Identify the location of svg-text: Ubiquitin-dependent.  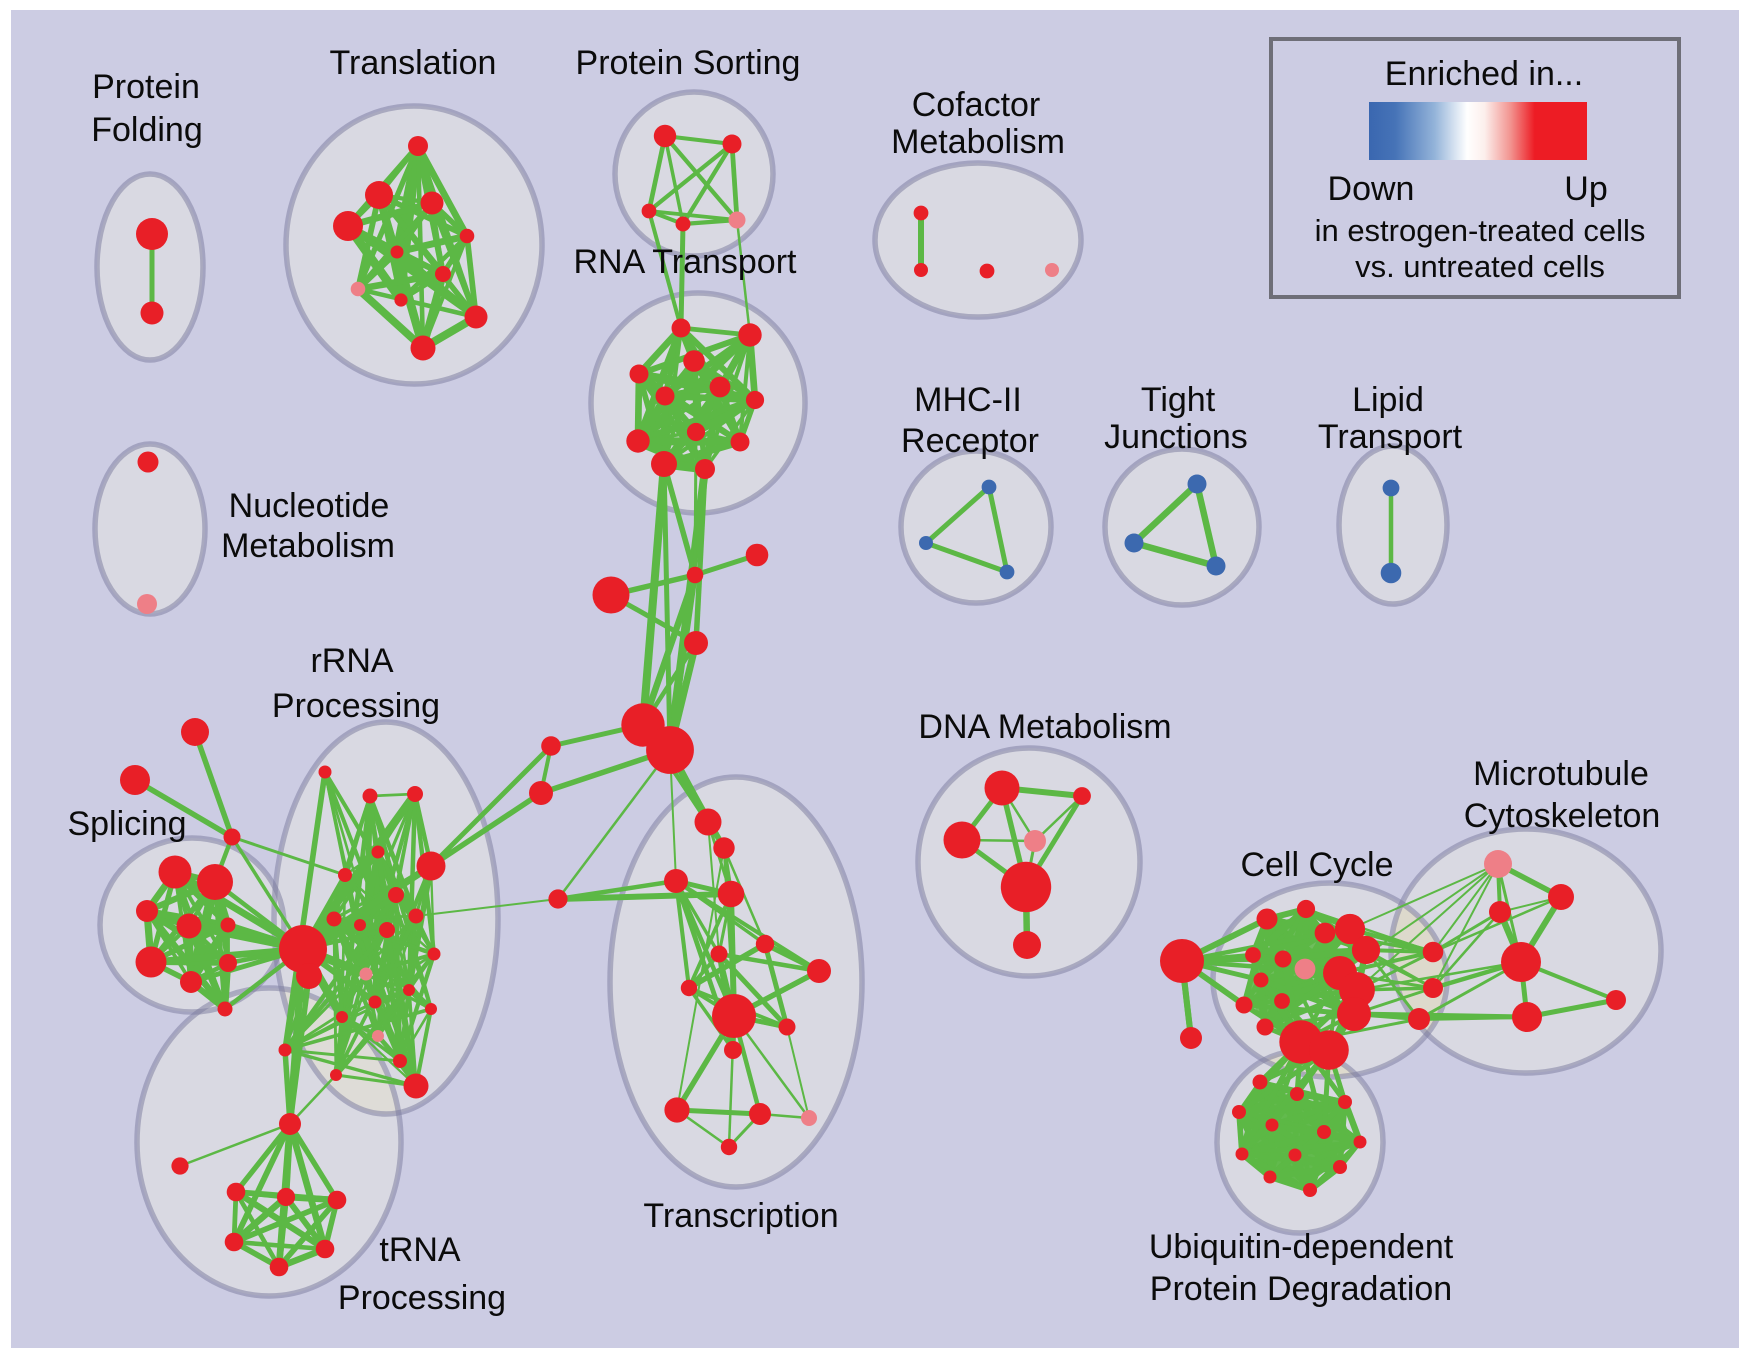
(1301, 1247).